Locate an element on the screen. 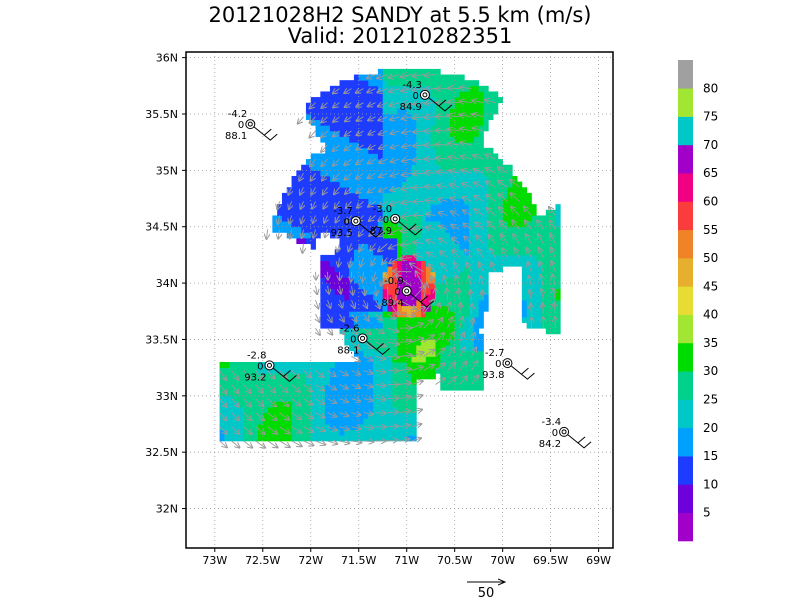  y-tick-label: 34N is located at coordinates (167, 283).